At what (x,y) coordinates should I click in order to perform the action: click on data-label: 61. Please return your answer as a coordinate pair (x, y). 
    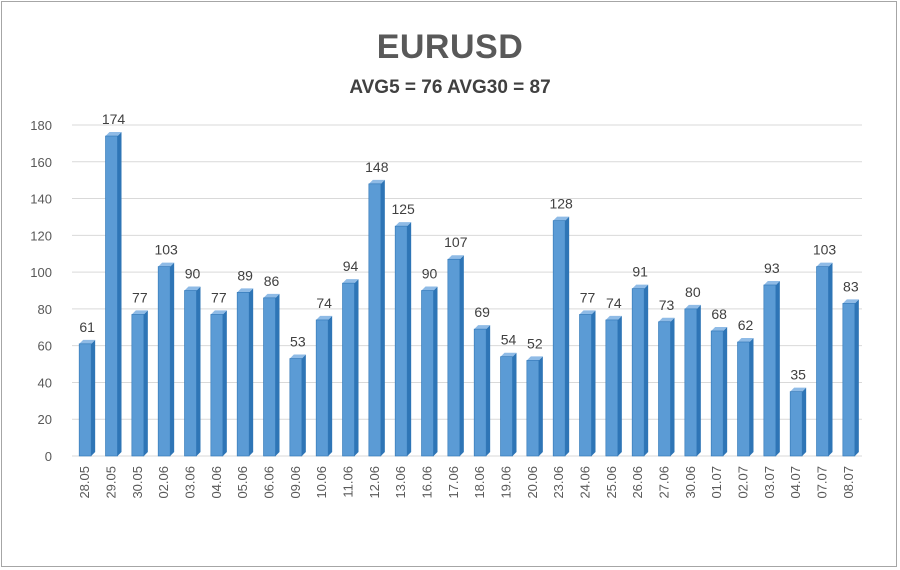
    Looking at the image, I should click on (87, 327).